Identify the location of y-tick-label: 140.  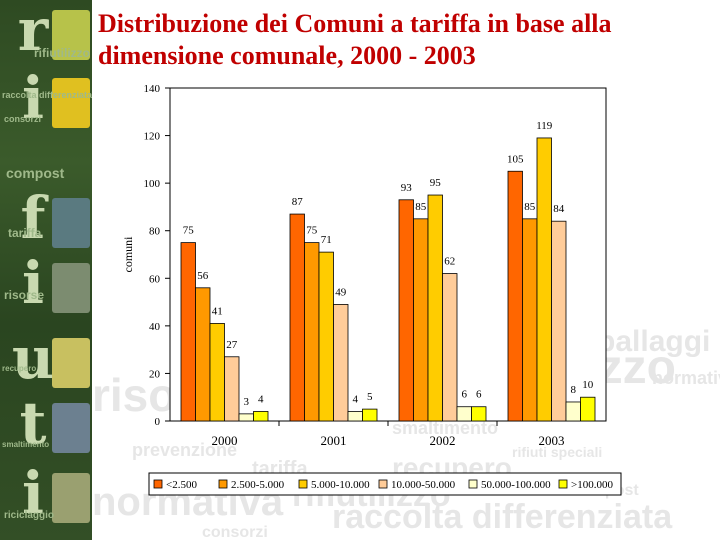
(152, 89).